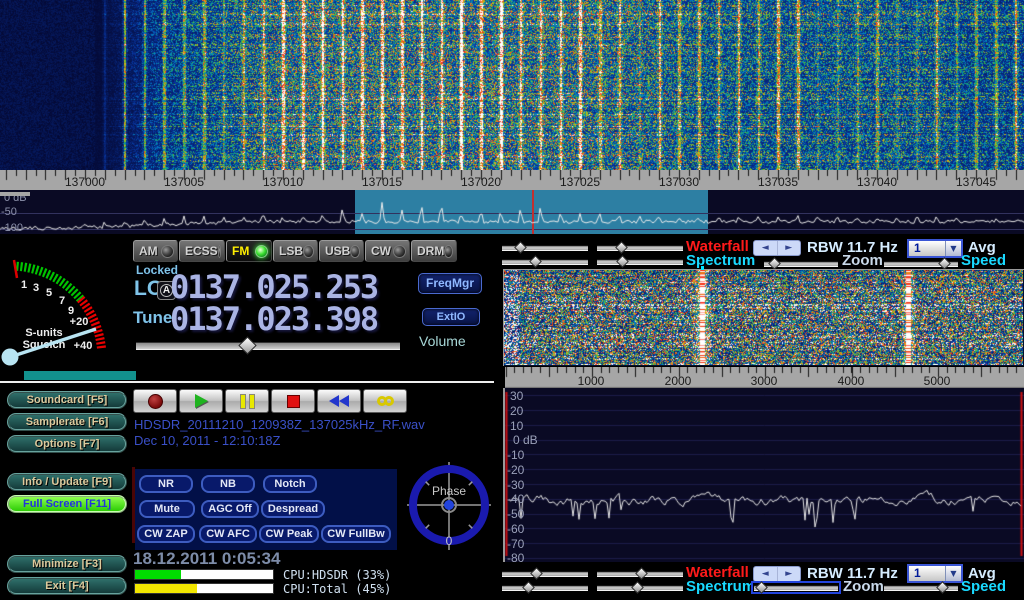 The image size is (1024, 600). What do you see at coordinates (337, 589) in the screenshot?
I see `cpu-total-label: CPU:Total (45%)` at bounding box center [337, 589].